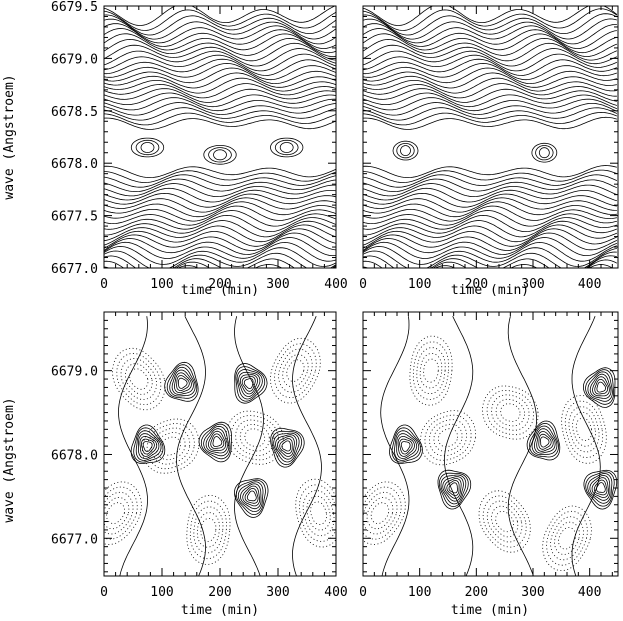 This screenshot has height=621, width=623. I want to click on x-tick-label: 400, so click(589, 592).